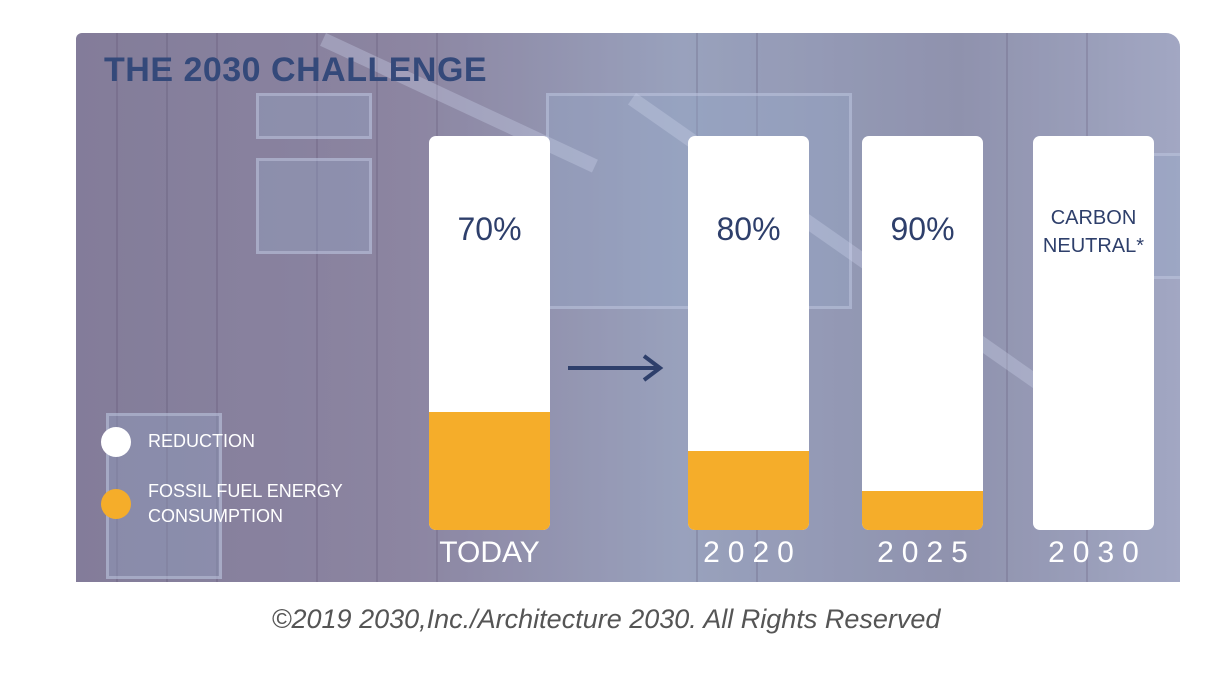 The image size is (1212, 676). What do you see at coordinates (922, 510) in the screenshot?
I see `bar-2025-fossil-fill` at bounding box center [922, 510].